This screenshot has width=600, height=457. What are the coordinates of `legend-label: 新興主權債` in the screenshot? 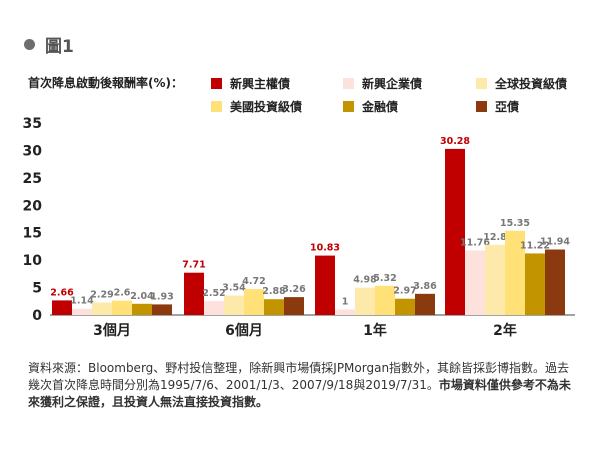 It's located at (260, 84).